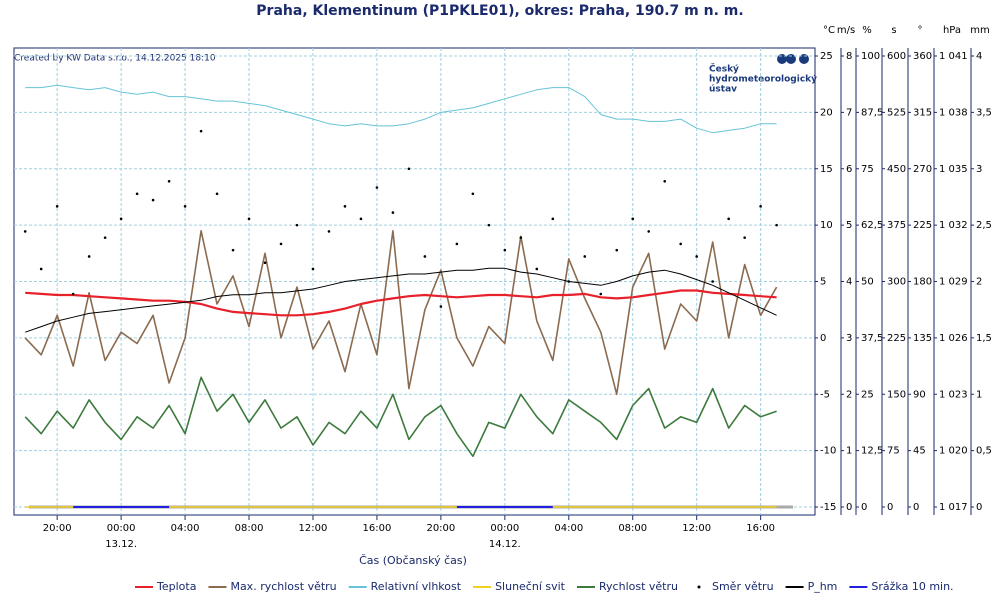  Describe the element at coordinates (984, 338) in the screenshot. I see `y-tick-label: 1,5` at that location.